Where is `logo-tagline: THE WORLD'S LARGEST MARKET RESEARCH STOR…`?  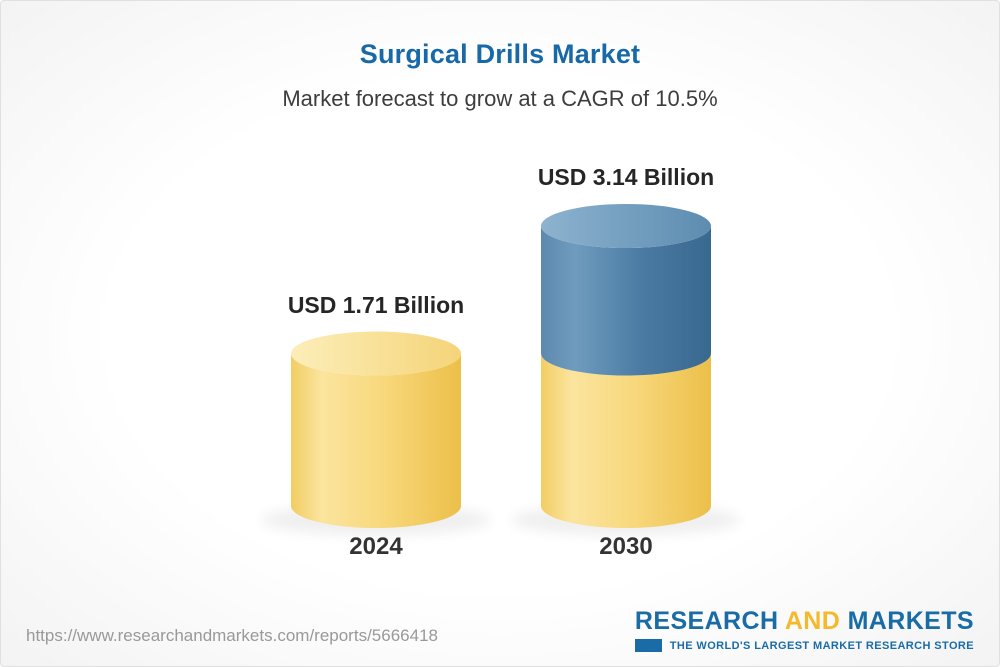 logo-tagline: THE WORLD'S LARGEST MARKET RESEARCH STOR… is located at coordinates (821, 645).